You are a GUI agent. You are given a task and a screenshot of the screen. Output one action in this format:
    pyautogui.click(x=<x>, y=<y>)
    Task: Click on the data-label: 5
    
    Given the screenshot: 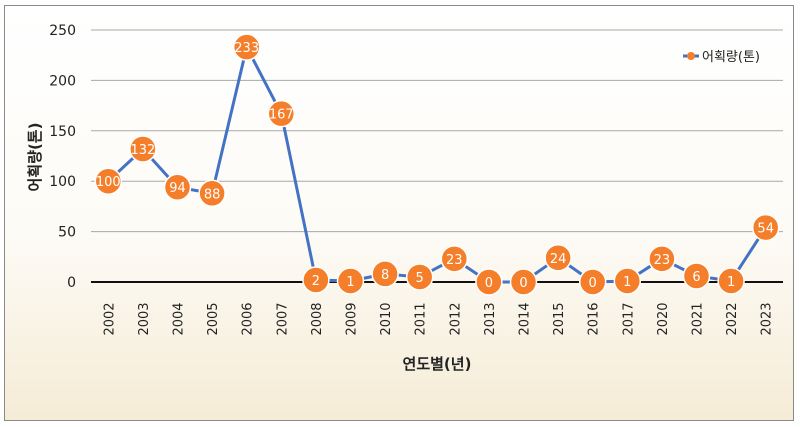 What is the action you would take?
    pyautogui.click(x=420, y=278)
    